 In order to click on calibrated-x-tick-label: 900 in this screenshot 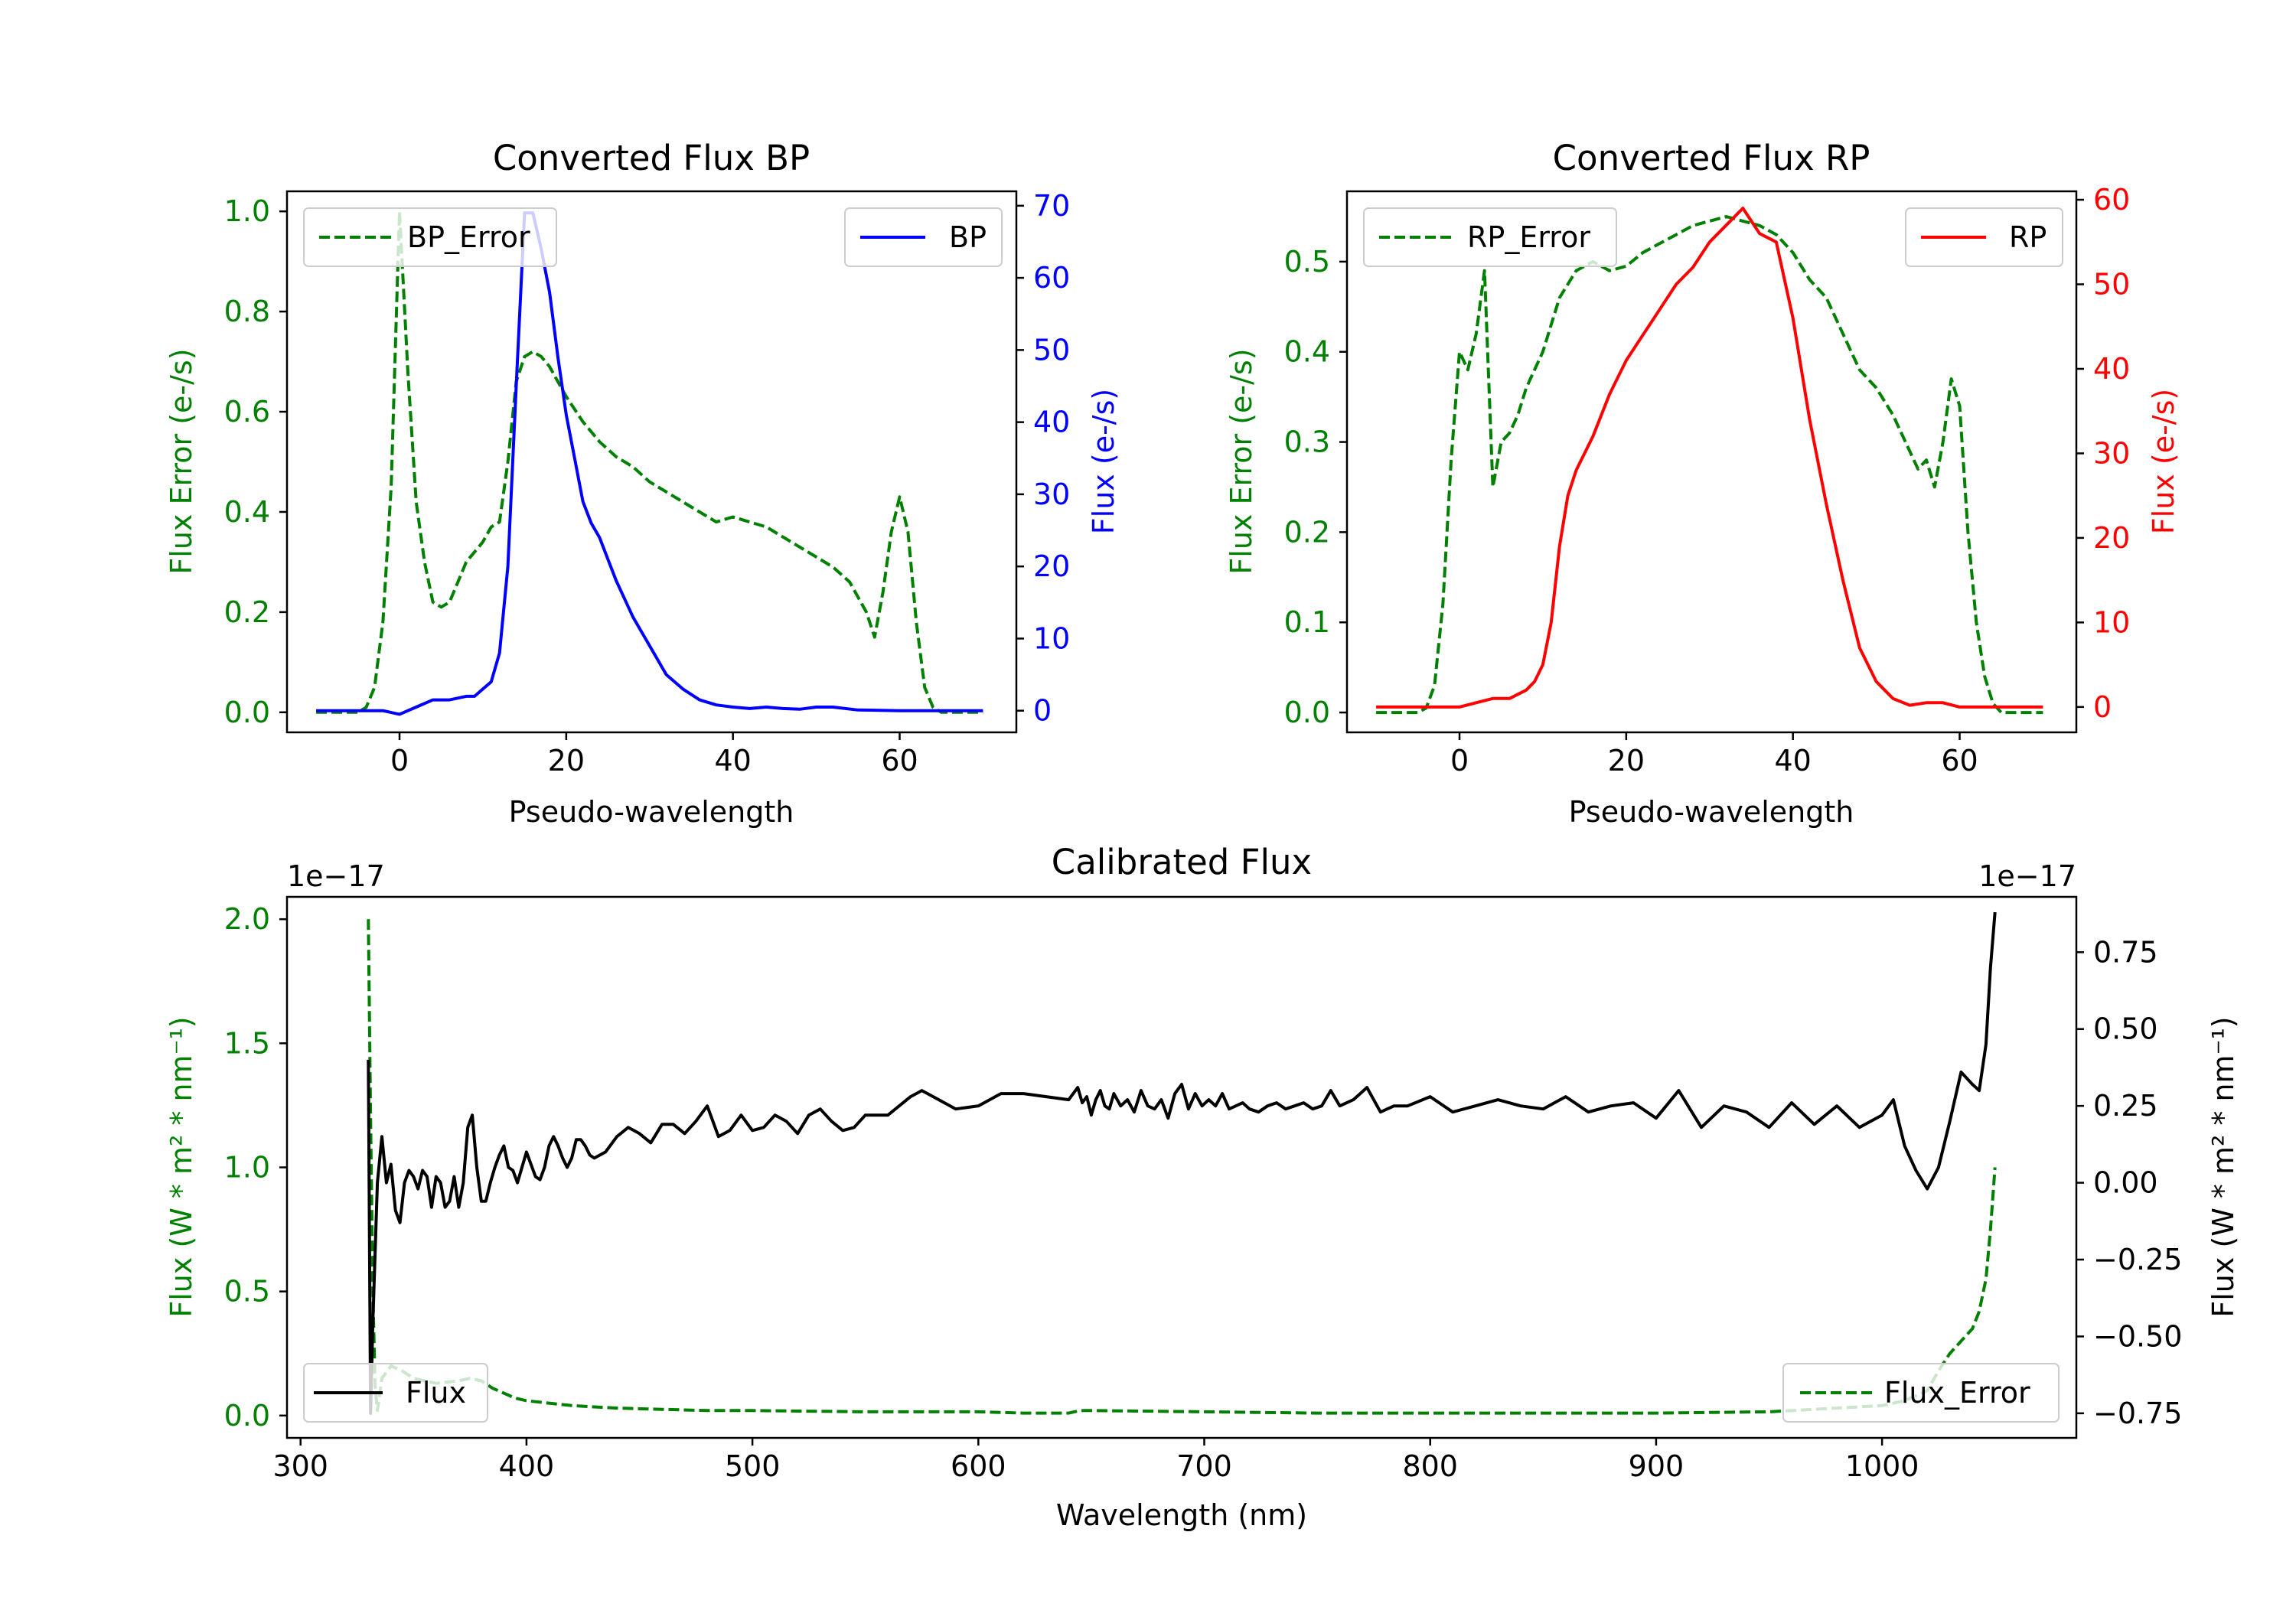, I will do `click(1656, 1466)`.